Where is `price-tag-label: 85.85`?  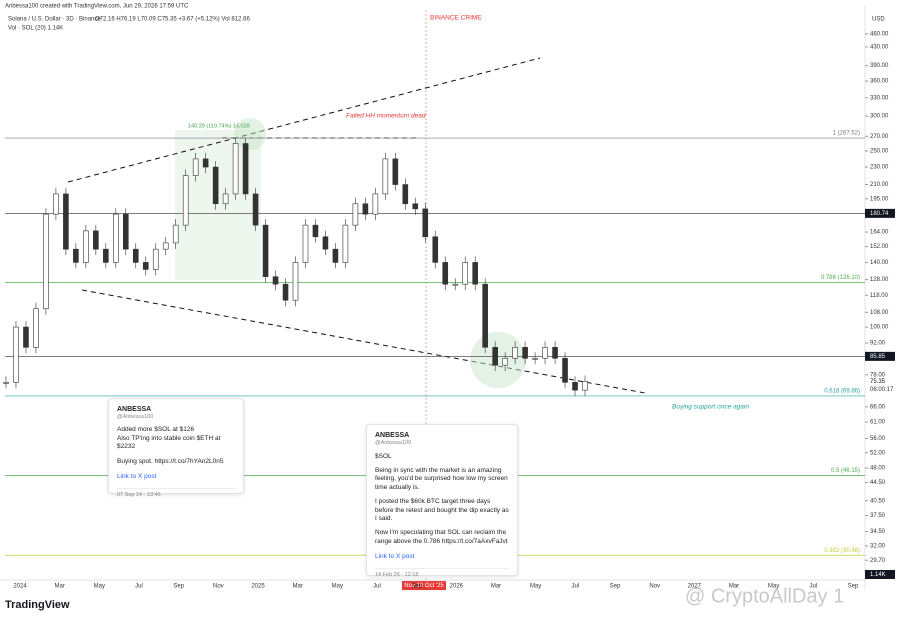
price-tag-label: 85.85 is located at coordinates (878, 357).